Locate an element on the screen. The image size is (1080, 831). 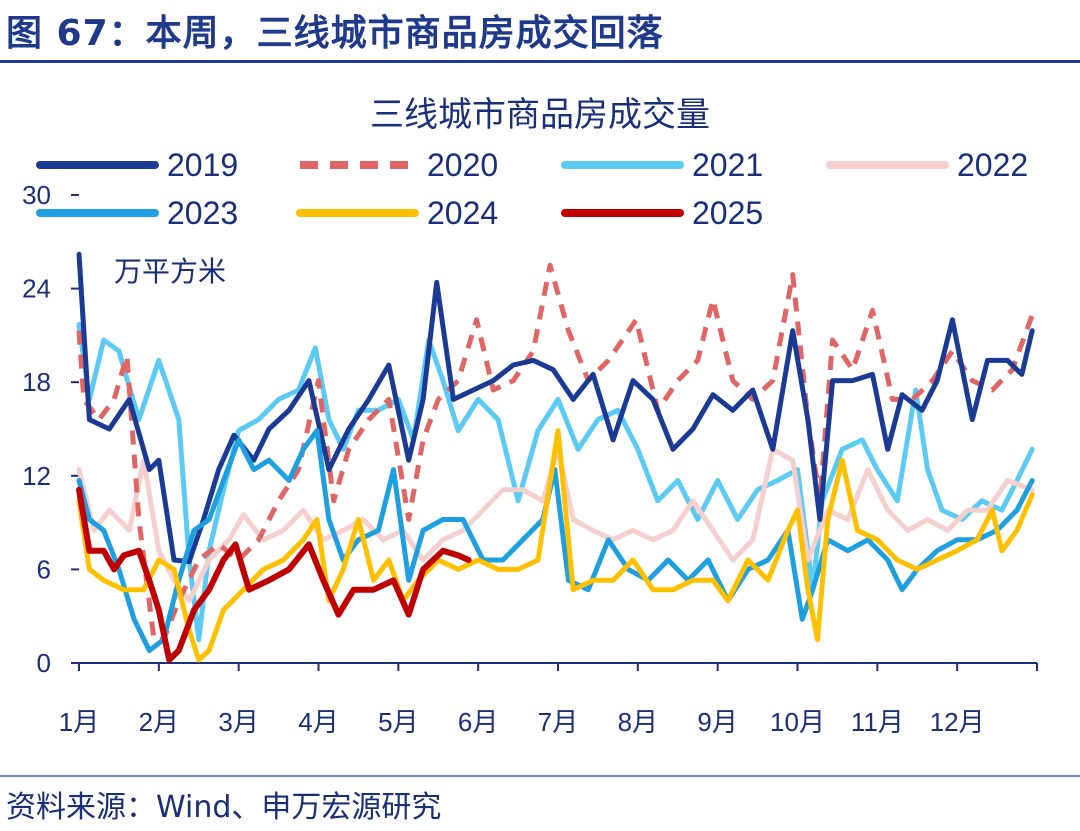
chart-title: 三线城市商品房成交量 is located at coordinates (540, 115).